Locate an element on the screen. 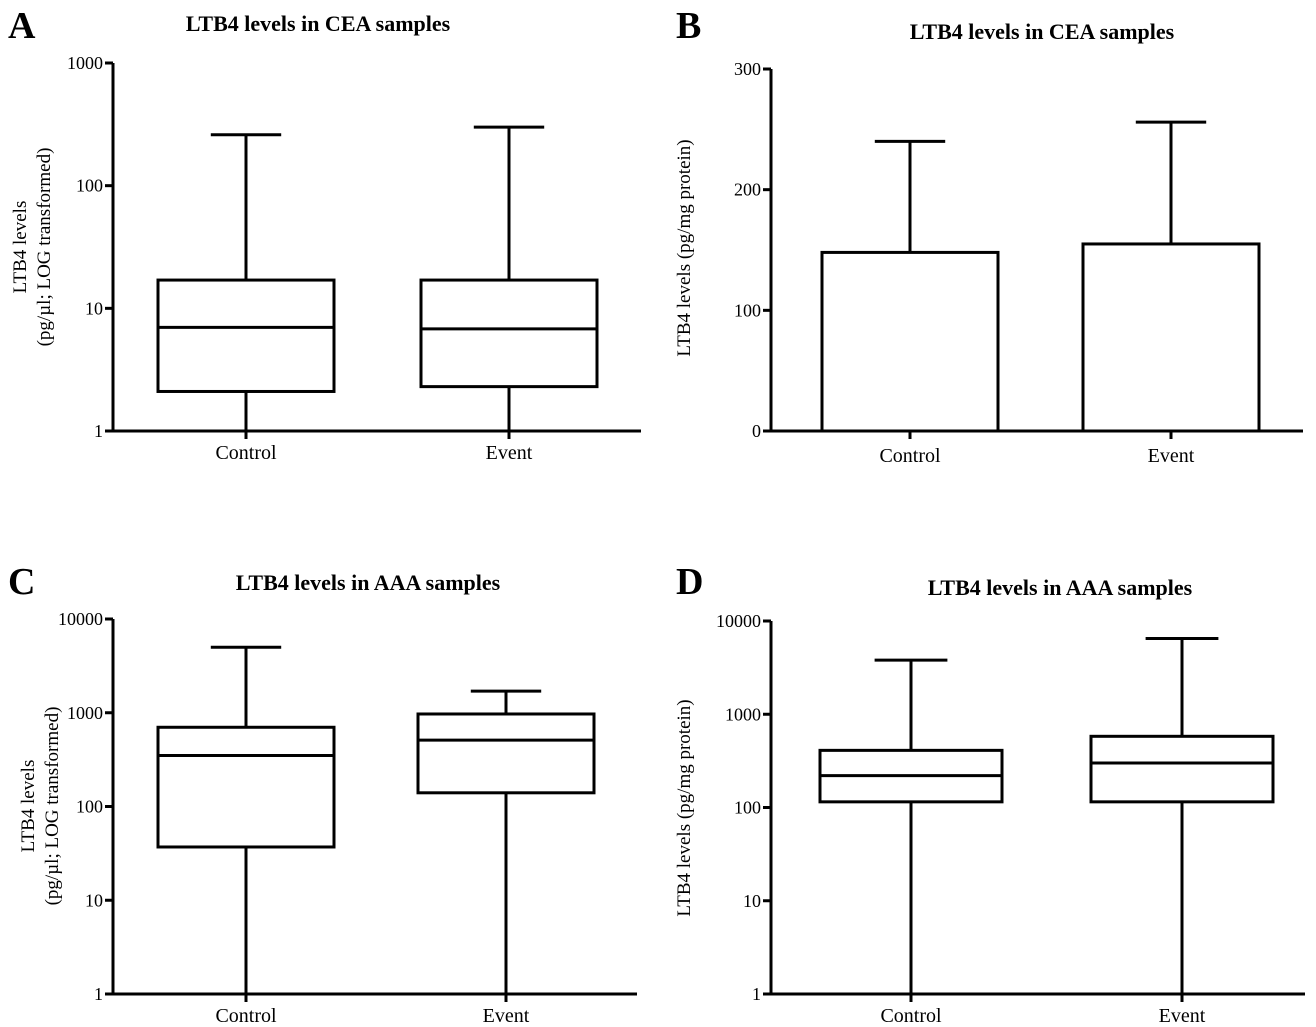 The width and height of the screenshot is (1316, 1027). y-tick-label: 200 is located at coordinates (747, 190).